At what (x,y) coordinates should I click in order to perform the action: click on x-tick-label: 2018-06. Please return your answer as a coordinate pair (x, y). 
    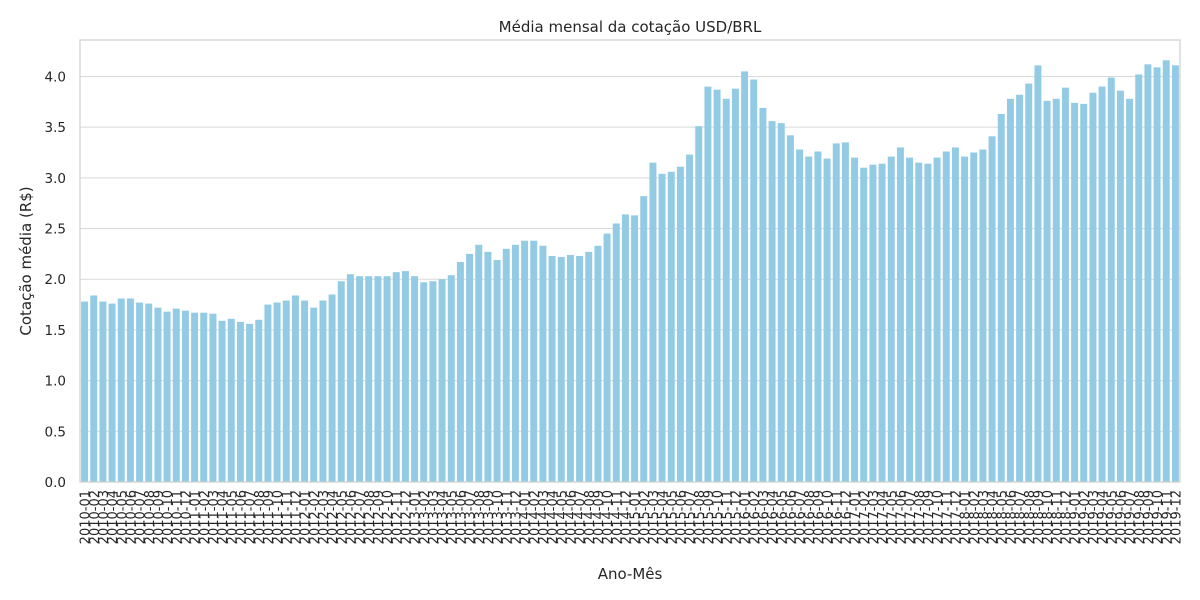
    Looking at the image, I should click on (1011, 517).